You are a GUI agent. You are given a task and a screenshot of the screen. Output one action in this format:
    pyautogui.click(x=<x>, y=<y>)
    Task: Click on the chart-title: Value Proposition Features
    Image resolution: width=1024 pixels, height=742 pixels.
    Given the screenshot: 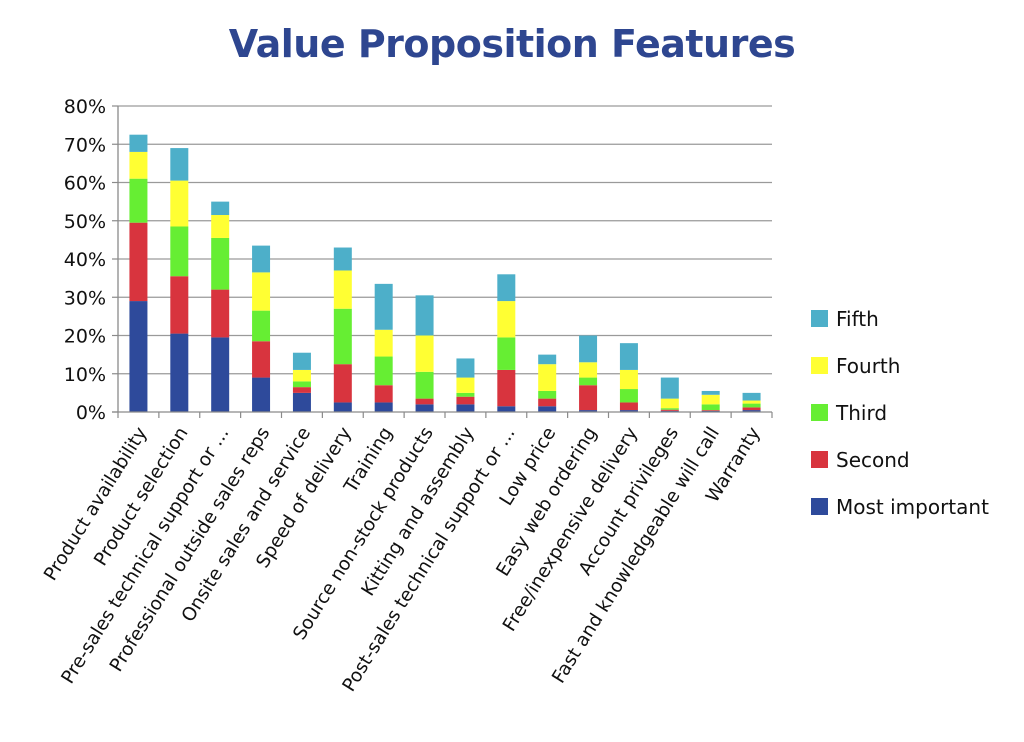 What is the action you would take?
    pyautogui.click(x=512, y=44)
    